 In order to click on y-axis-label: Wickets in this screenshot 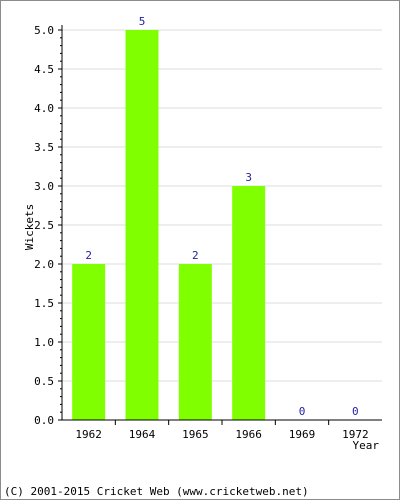, I will do `click(29, 227)`.